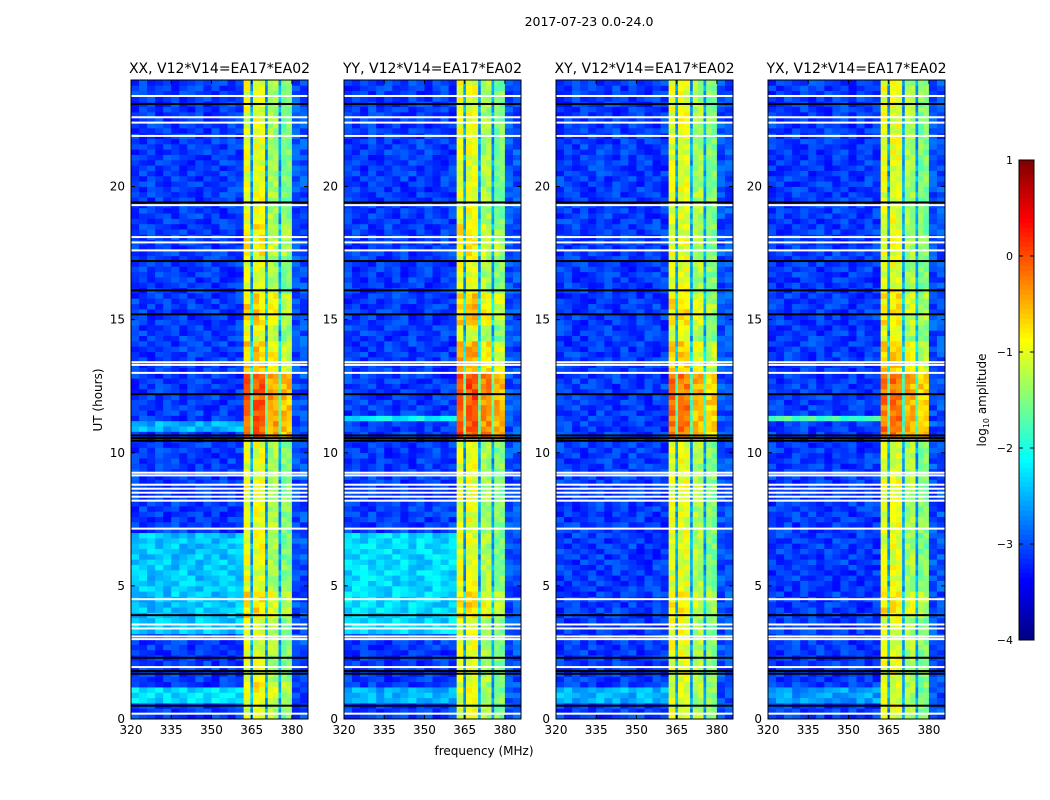  What do you see at coordinates (291, 730) in the screenshot?
I see `x-tick-label: 380` at bounding box center [291, 730].